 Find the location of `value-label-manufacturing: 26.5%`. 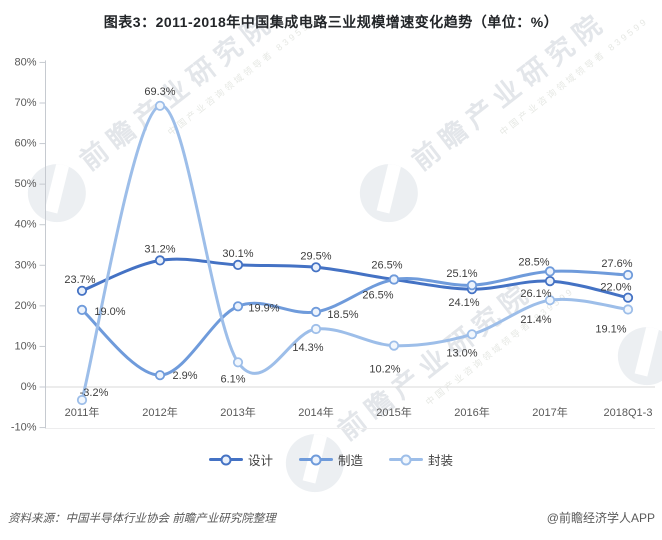

value-label-manufacturing: 26.5% is located at coordinates (377, 295).